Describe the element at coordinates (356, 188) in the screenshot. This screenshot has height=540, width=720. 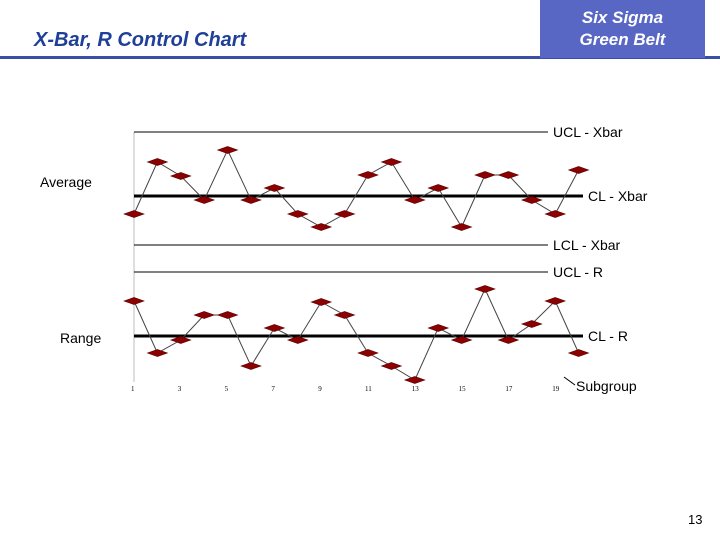
I see `xbar-series-line` at that location.